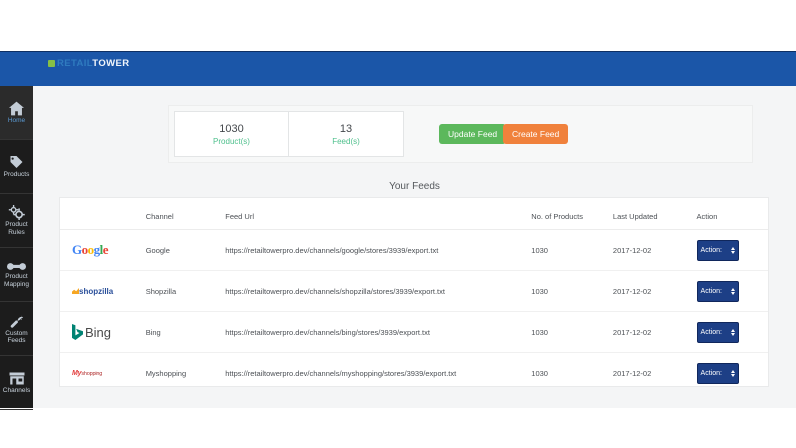  What do you see at coordinates (16, 266) in the screenshot?
I see `link-icon` at bounding box center [16, 266].